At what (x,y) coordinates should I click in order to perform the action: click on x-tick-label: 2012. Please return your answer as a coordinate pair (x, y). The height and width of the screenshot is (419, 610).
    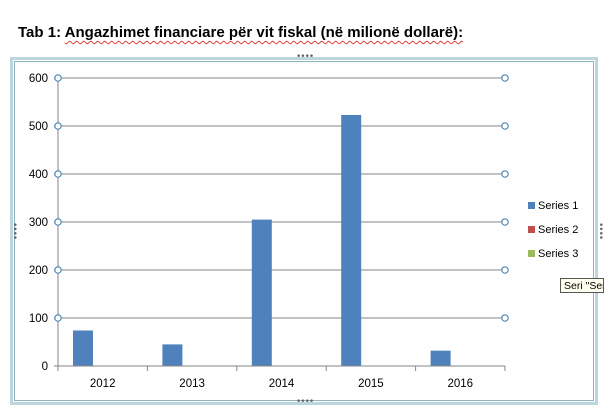
    Looking at the image, I should click on (103, 384).